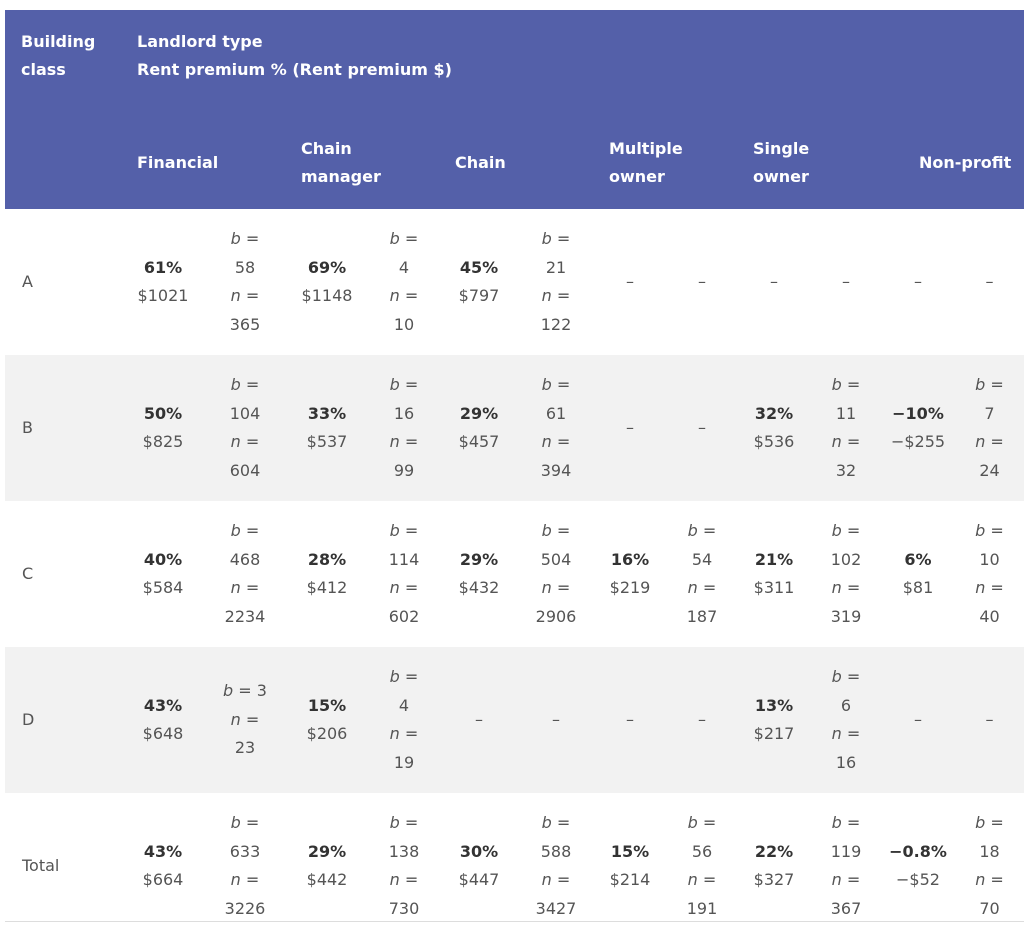 The image size is (1024, 939). What do you see at coordinates (203, 163) in the screenshot?
I see `col-financial: Financial` at bounding box center [203, 163].